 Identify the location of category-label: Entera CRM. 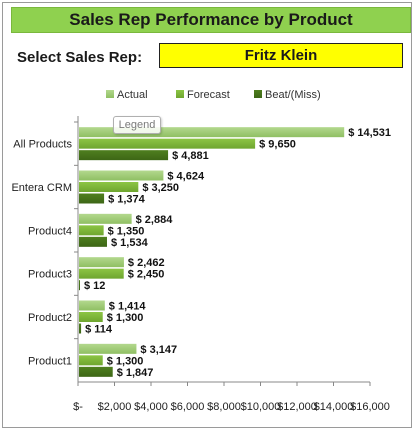
(41, 188).